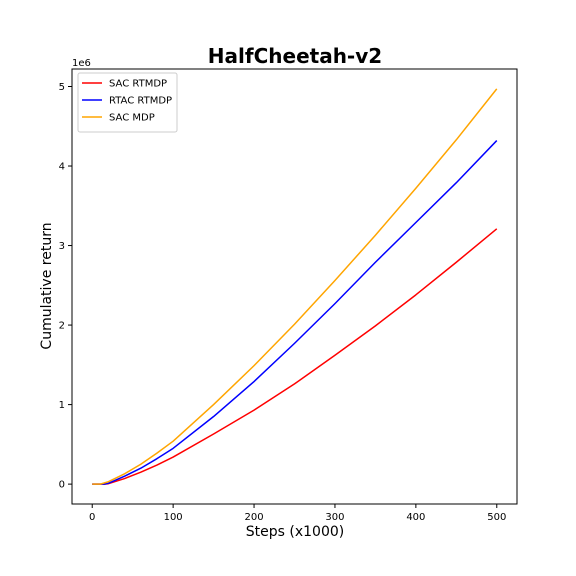 The width and height of the screenshot is (576, 576). What do you see at coordinates (62, 485) in the screenshot?
I see `y-tick-label: 0` at bounding box center [62, 485].